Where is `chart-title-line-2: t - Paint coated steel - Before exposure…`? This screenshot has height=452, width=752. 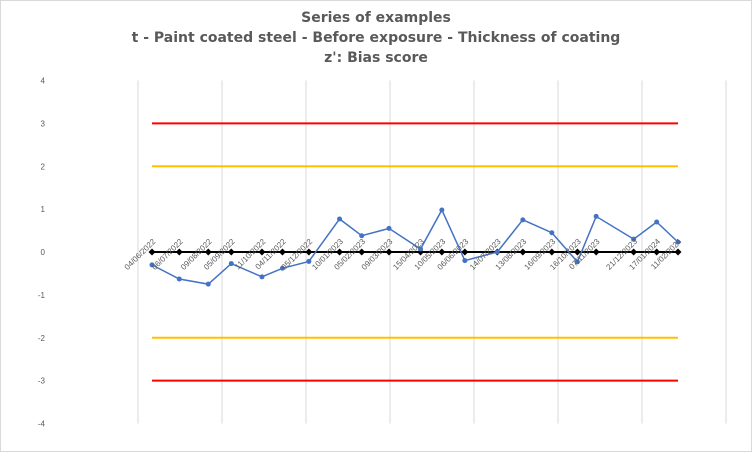 chart-title-line-2: t - Paint coated steel - Before exposure… is located at coordinates (376, 38).